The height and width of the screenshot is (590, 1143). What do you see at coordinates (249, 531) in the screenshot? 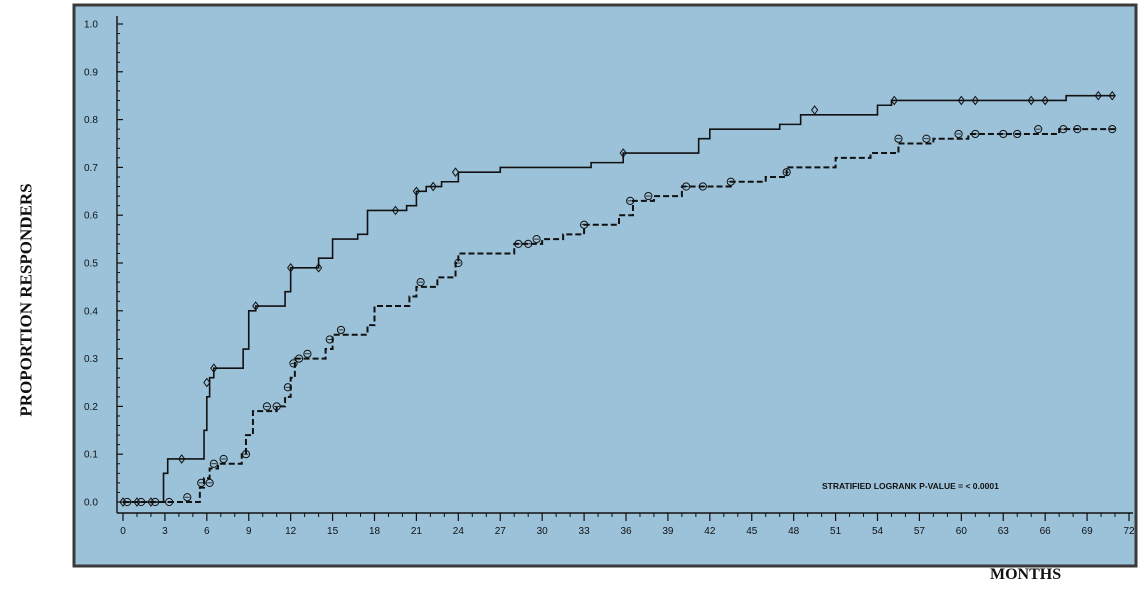
I see `x-tick-label: 9` at bounding box center [249, 531].